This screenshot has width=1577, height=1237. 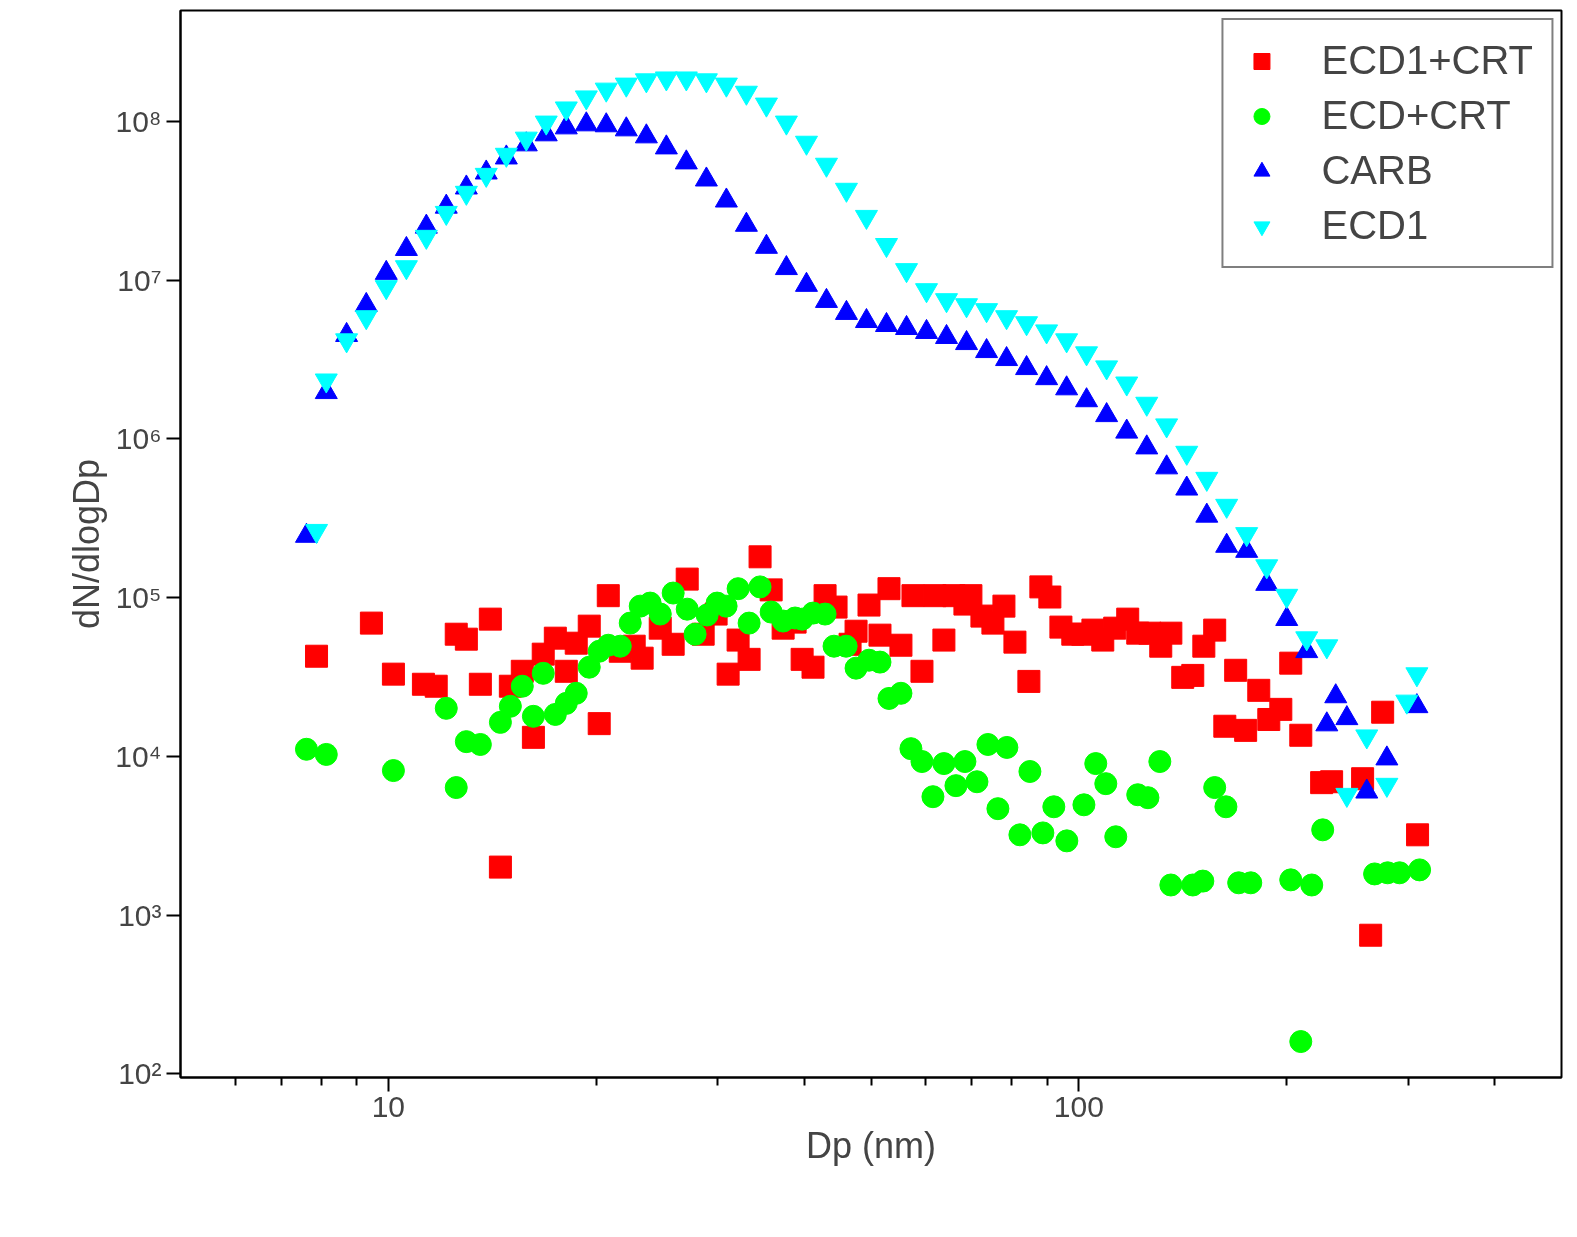 I want to click on legend-label: ECD1+CRT, so click(x=1427, y=60).